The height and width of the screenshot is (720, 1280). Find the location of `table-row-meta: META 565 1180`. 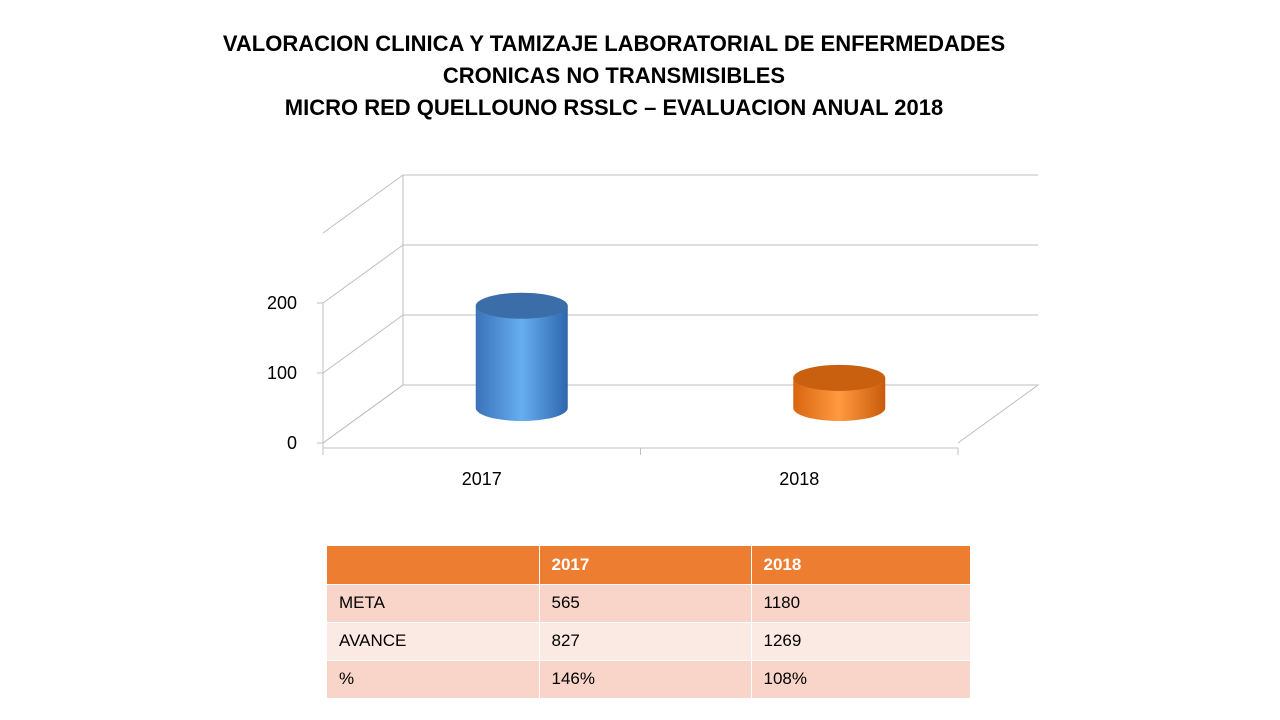

table-row-meta: META 565 1180 is located at coordinates (648, 603).